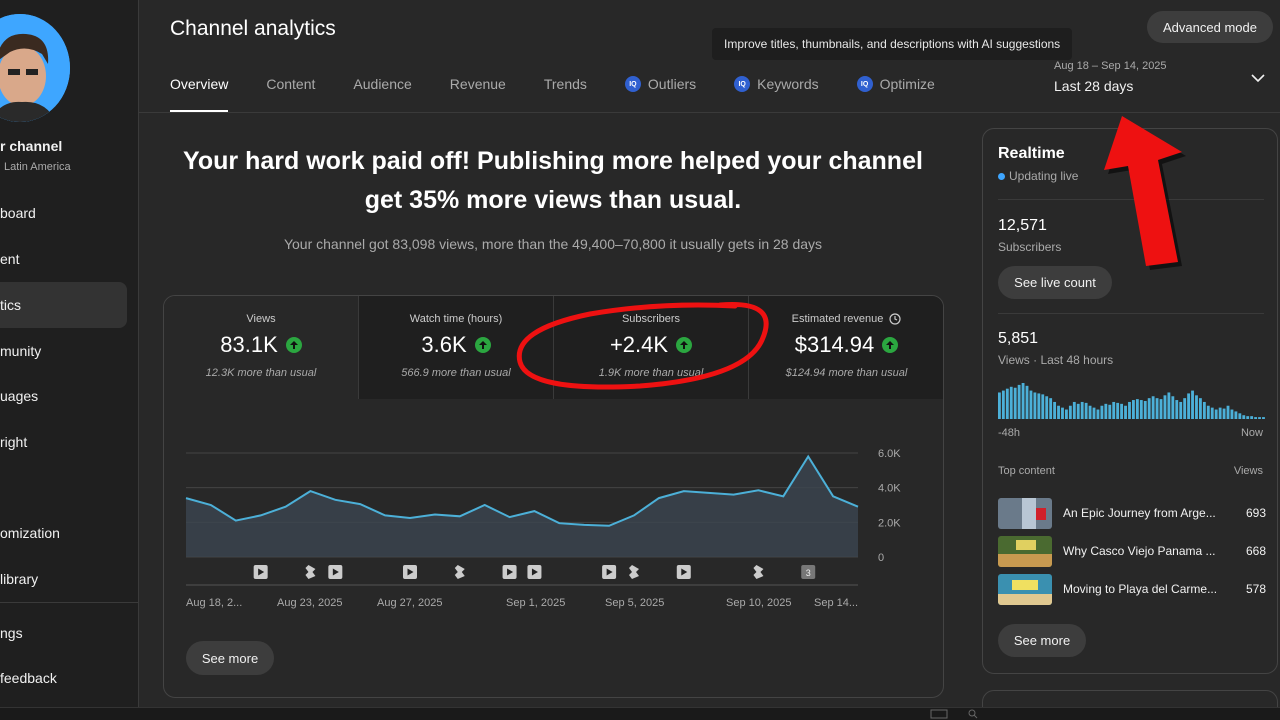  I want to click on tab-audience: Audience, so click(382, 94).